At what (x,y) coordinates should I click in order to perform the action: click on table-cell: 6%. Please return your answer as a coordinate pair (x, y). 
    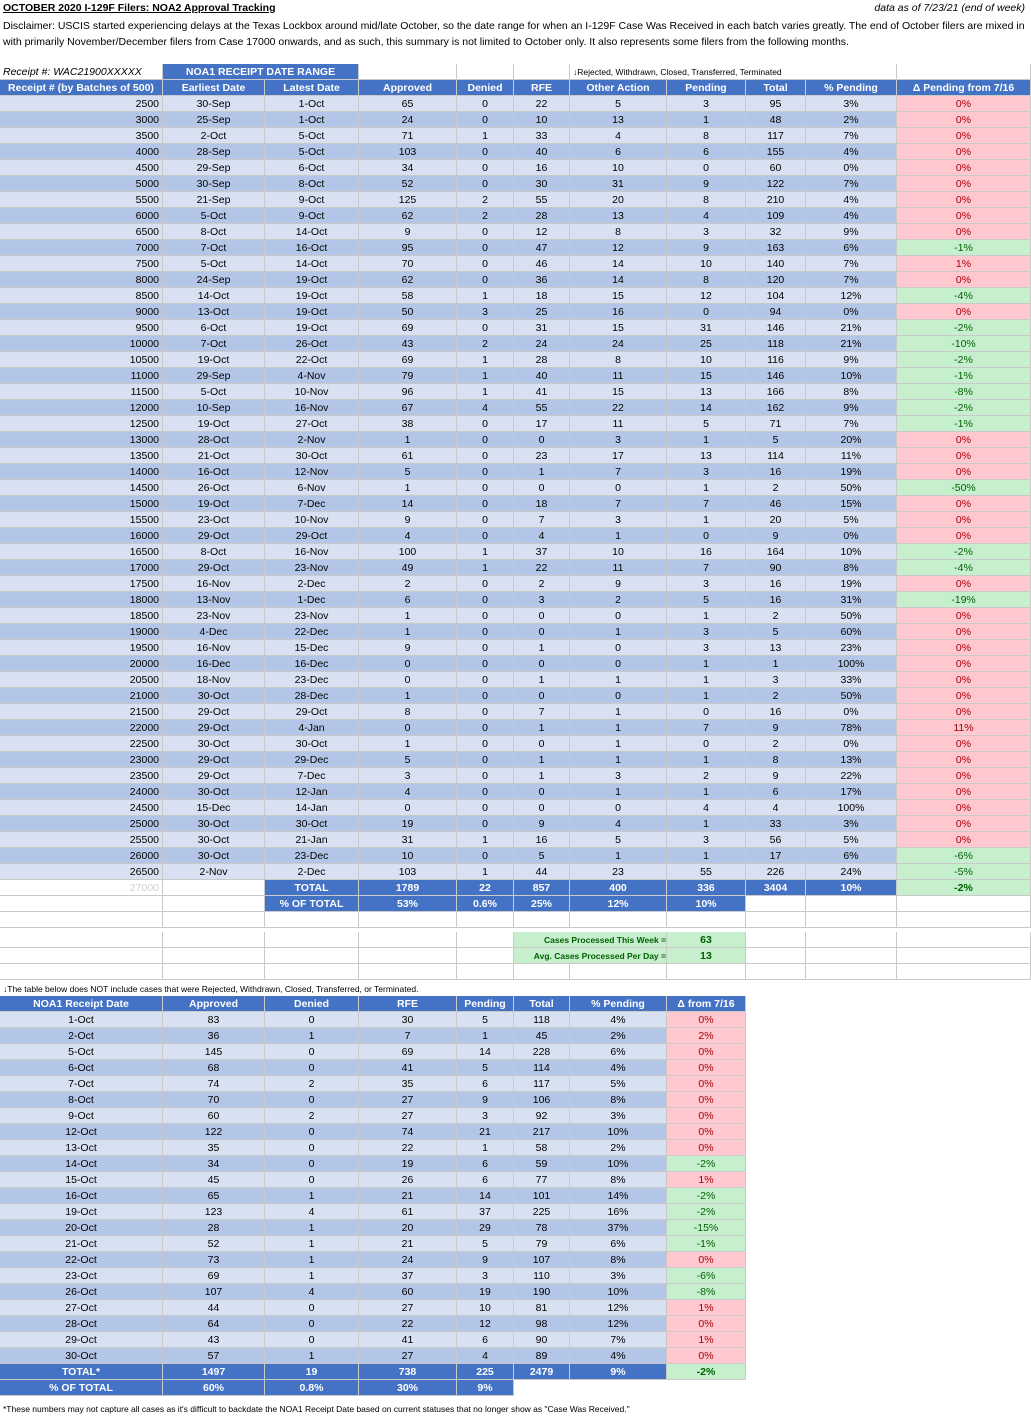
    Looking at the image, I should click on (851, 856).